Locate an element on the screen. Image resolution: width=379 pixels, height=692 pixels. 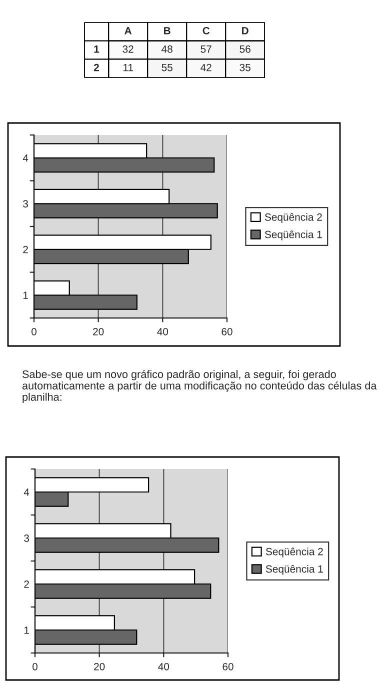
data-label: 35 is located at coordinates (245, 68).